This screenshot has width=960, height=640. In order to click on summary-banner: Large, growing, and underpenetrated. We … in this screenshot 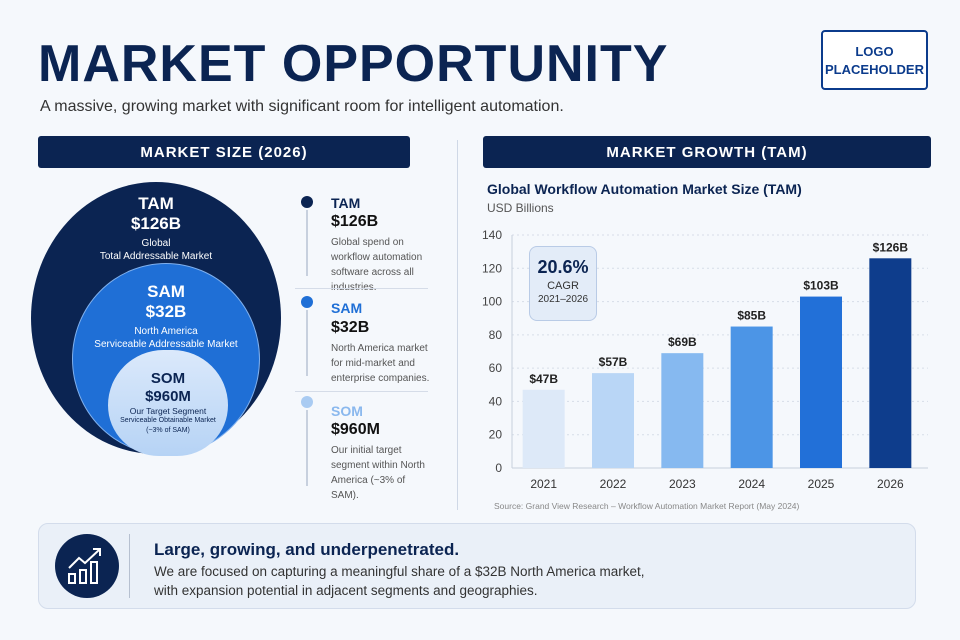, I will do `click(477, 566)`.